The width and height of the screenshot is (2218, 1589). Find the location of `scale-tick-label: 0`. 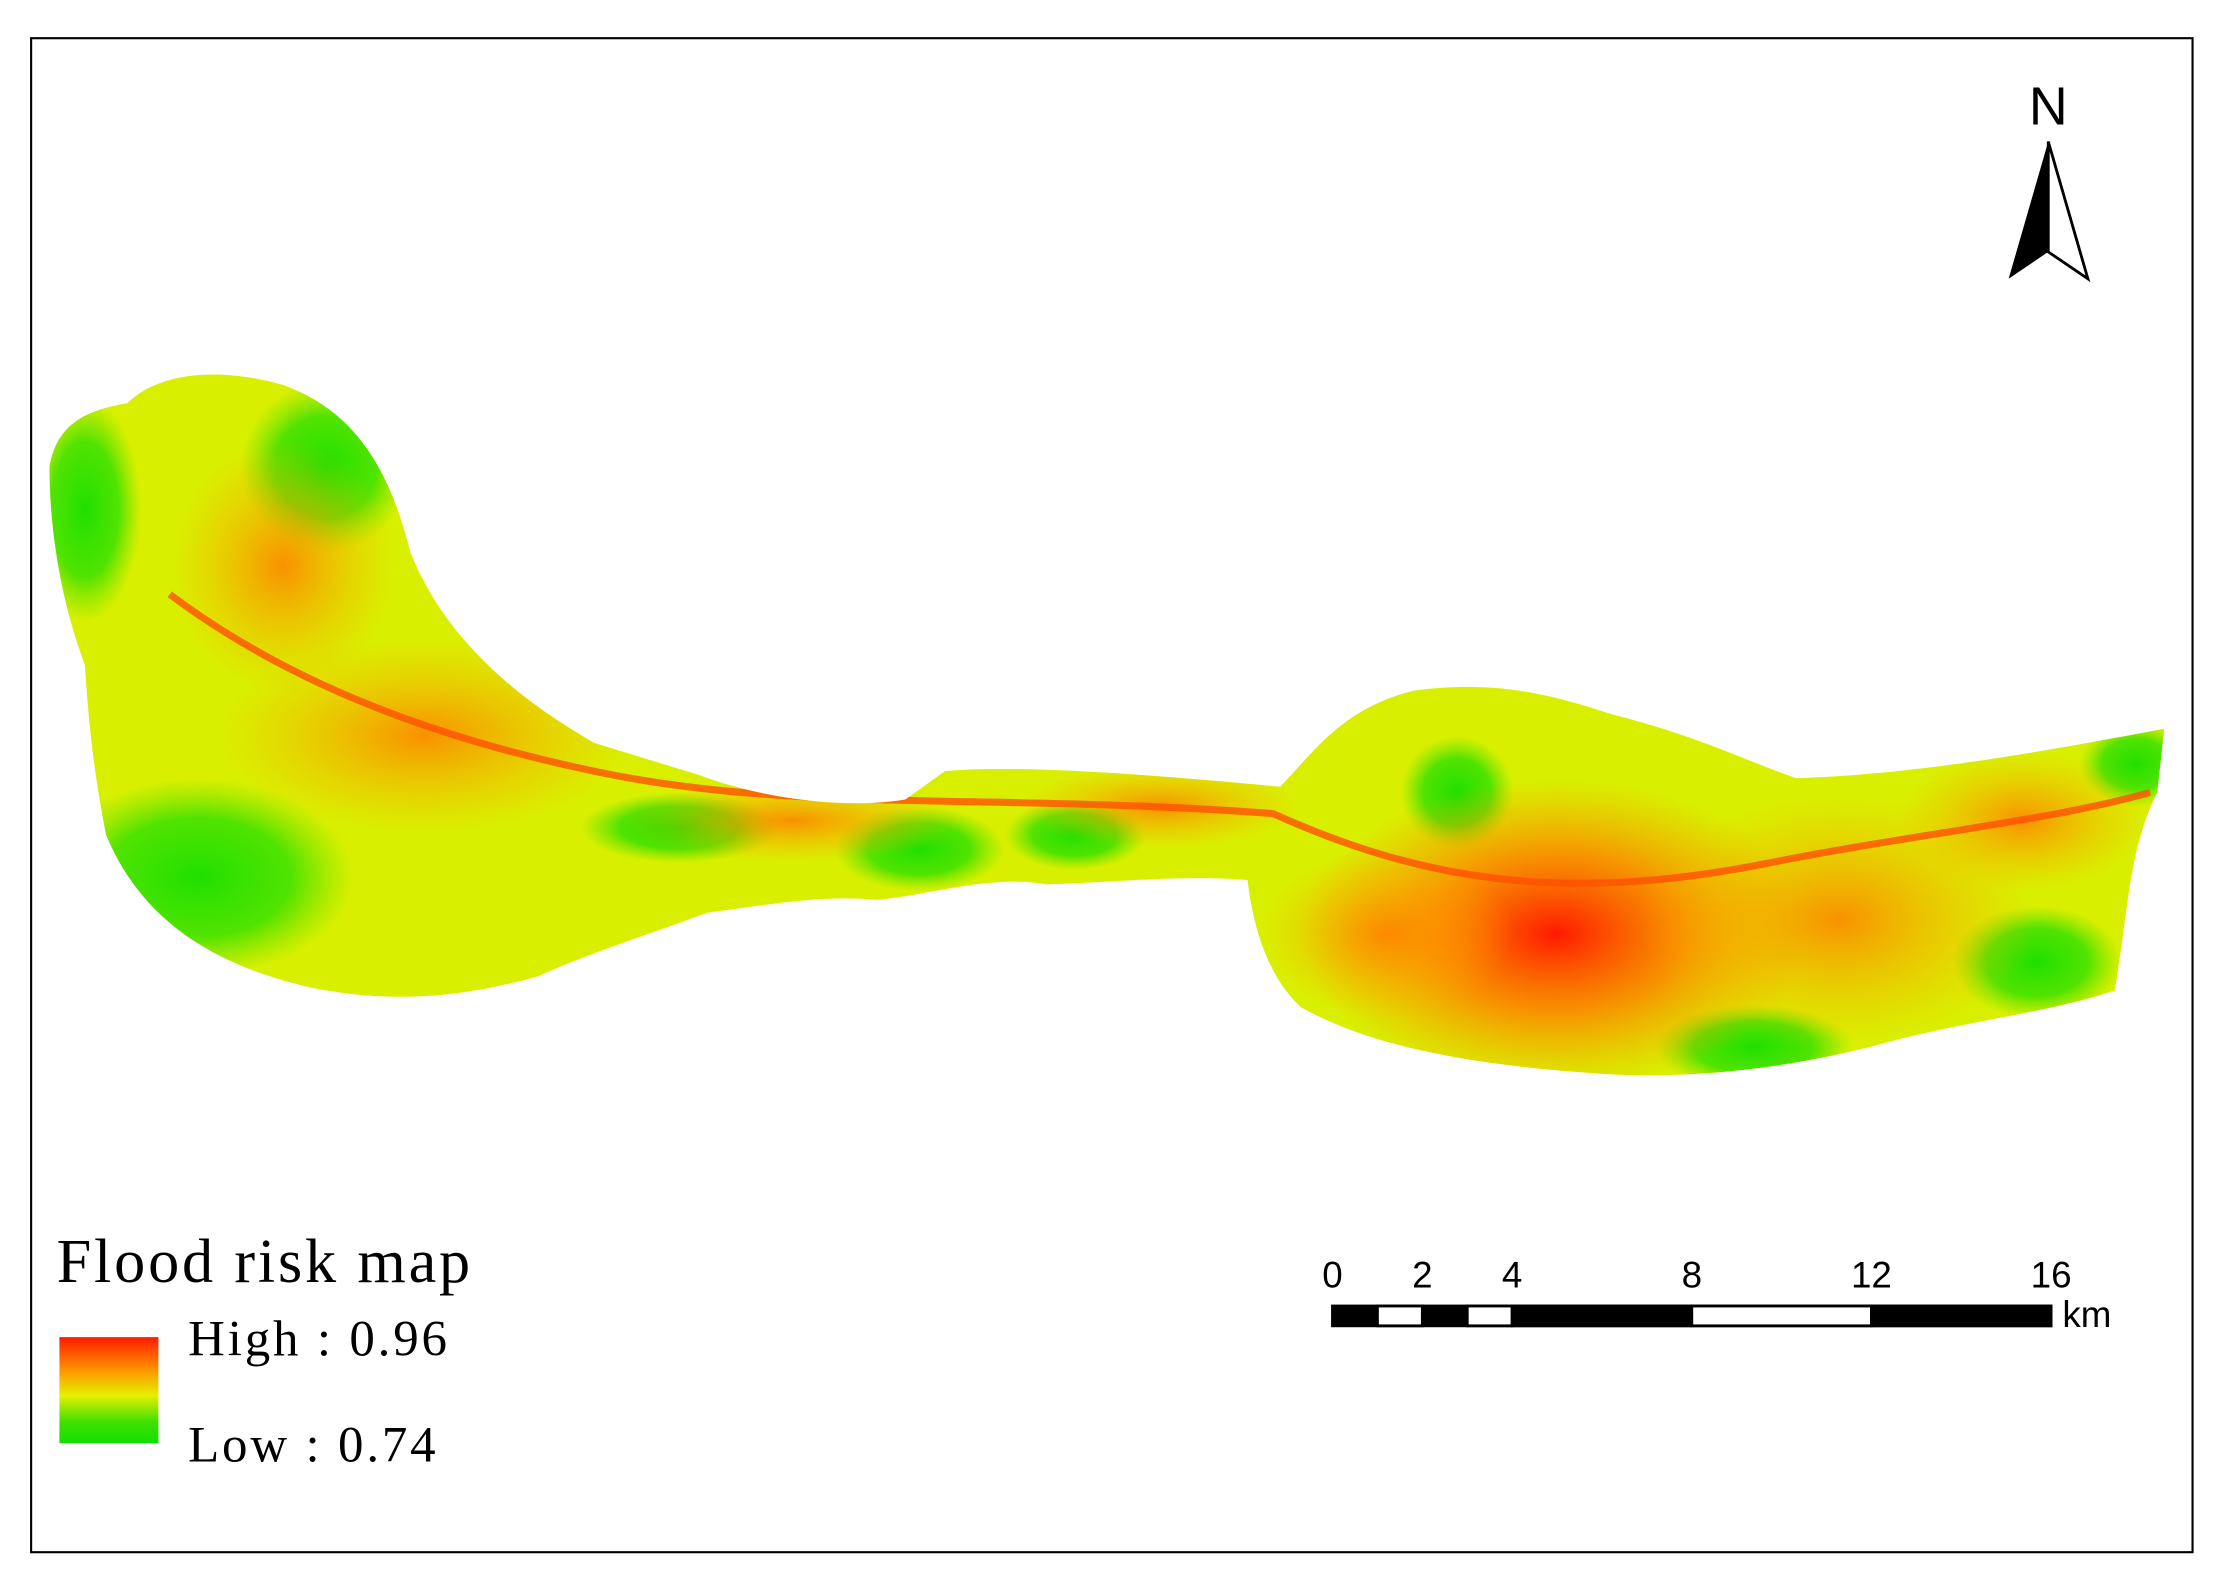

scale-tick-label: 0 is located at coordinates (1332, 1275).